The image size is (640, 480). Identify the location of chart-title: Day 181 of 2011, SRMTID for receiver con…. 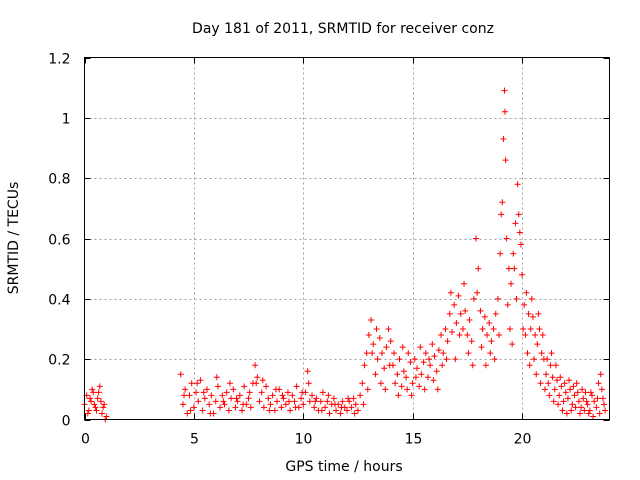
(343, 29).